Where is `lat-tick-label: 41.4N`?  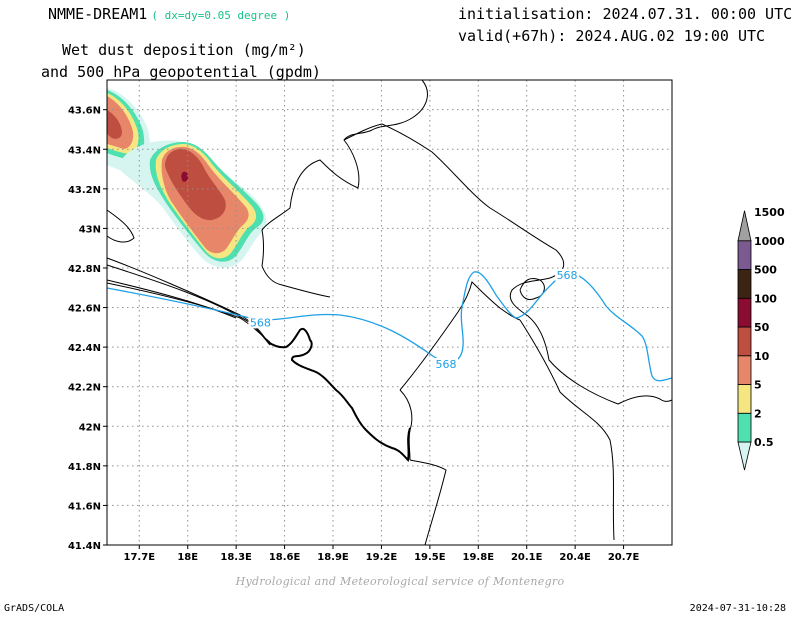
lat-tick-label: 41.4N is located at coordinates (84, 546).